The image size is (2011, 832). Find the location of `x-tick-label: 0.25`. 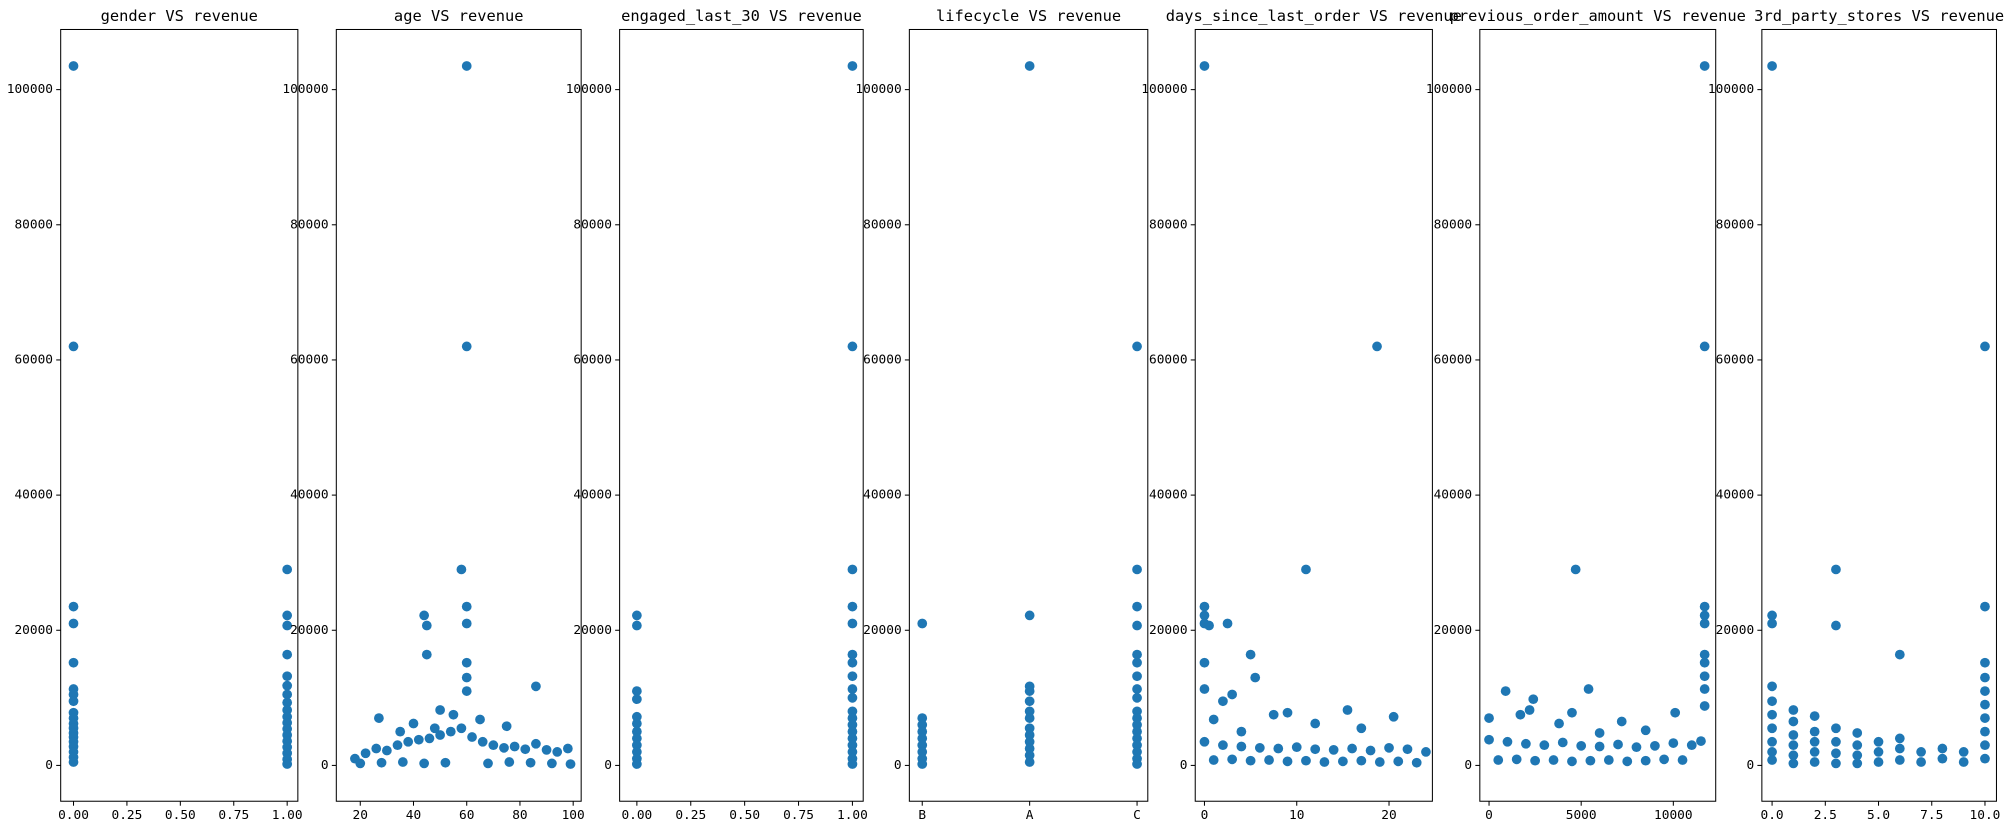

x-tick-label: 0.25 is located at coordinates (690, 815).